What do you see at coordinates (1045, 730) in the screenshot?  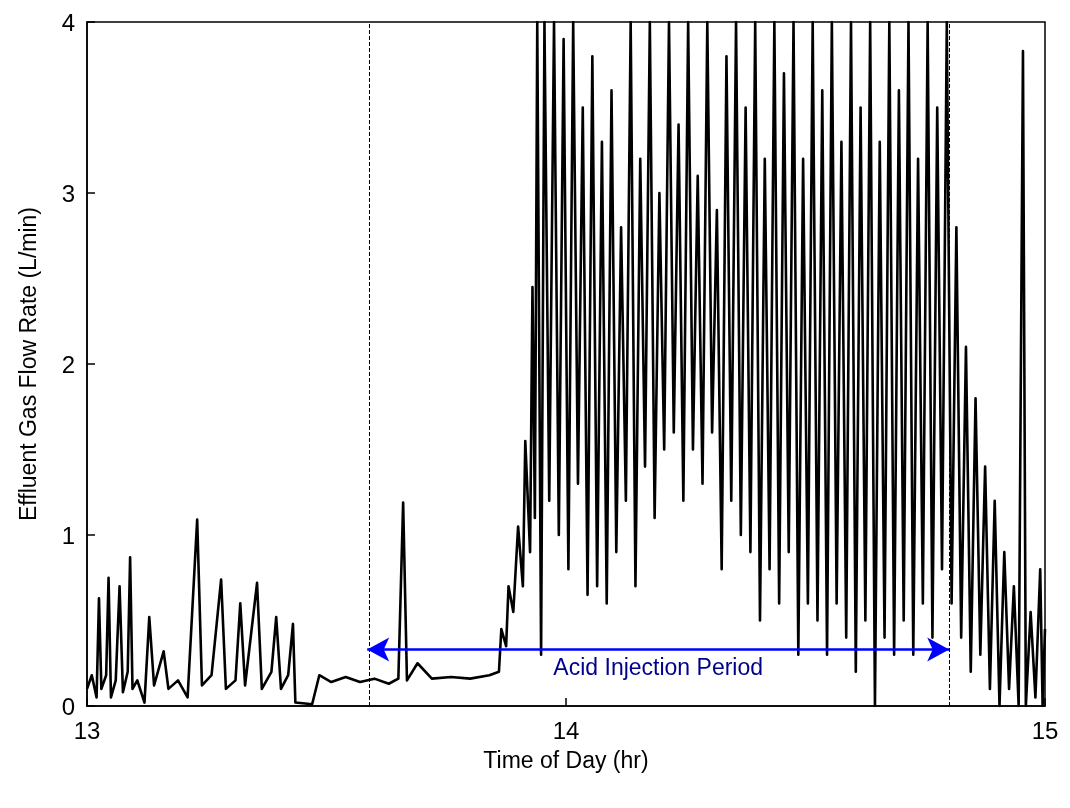 I see `x-tick-label: 15` at bounding box center [1045, 730].